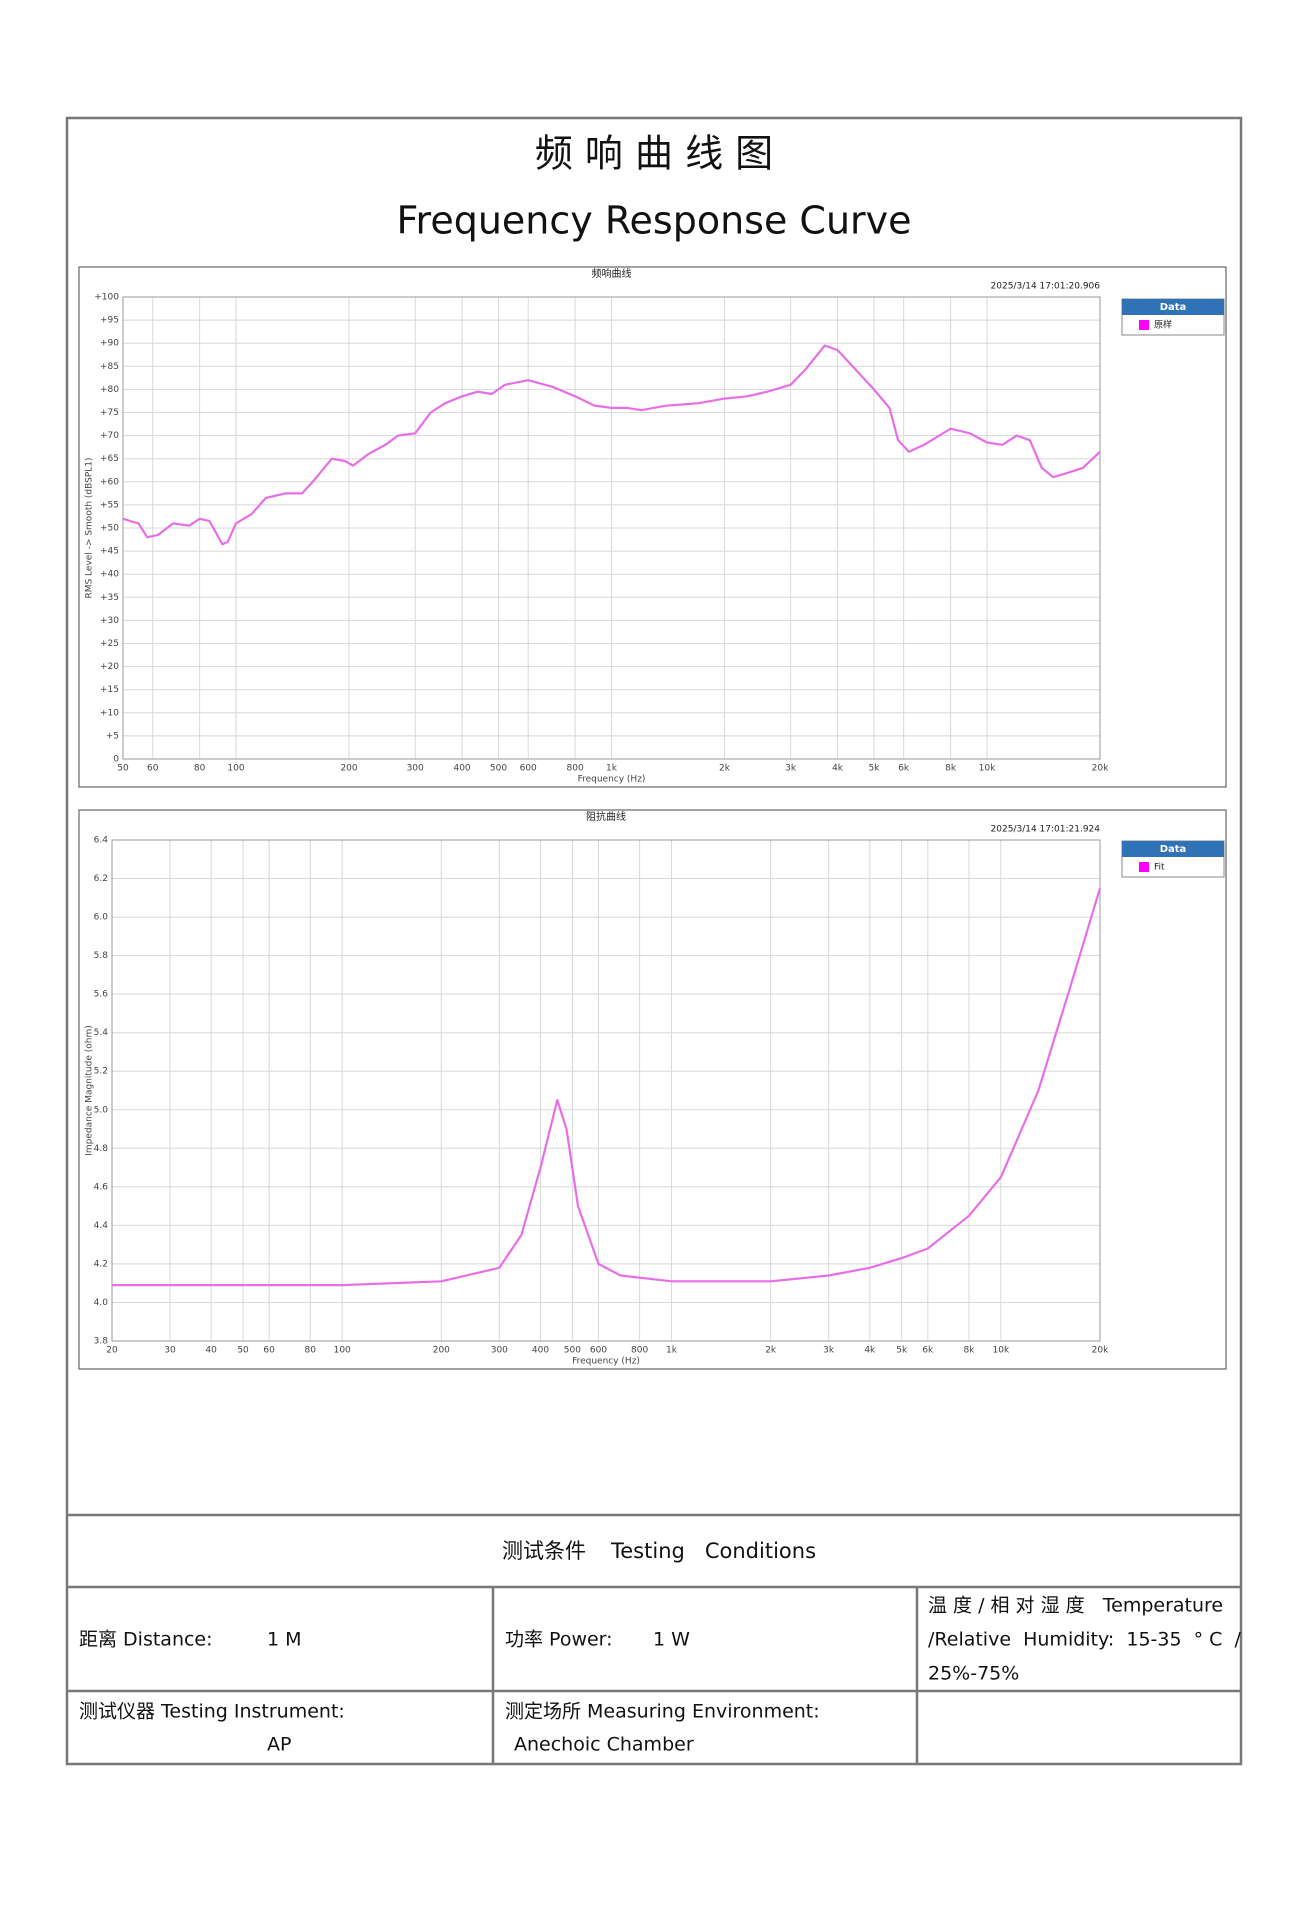  I want to click on instrument-label: 测试仪器 Testing Instrument:, so click(212, 1712).